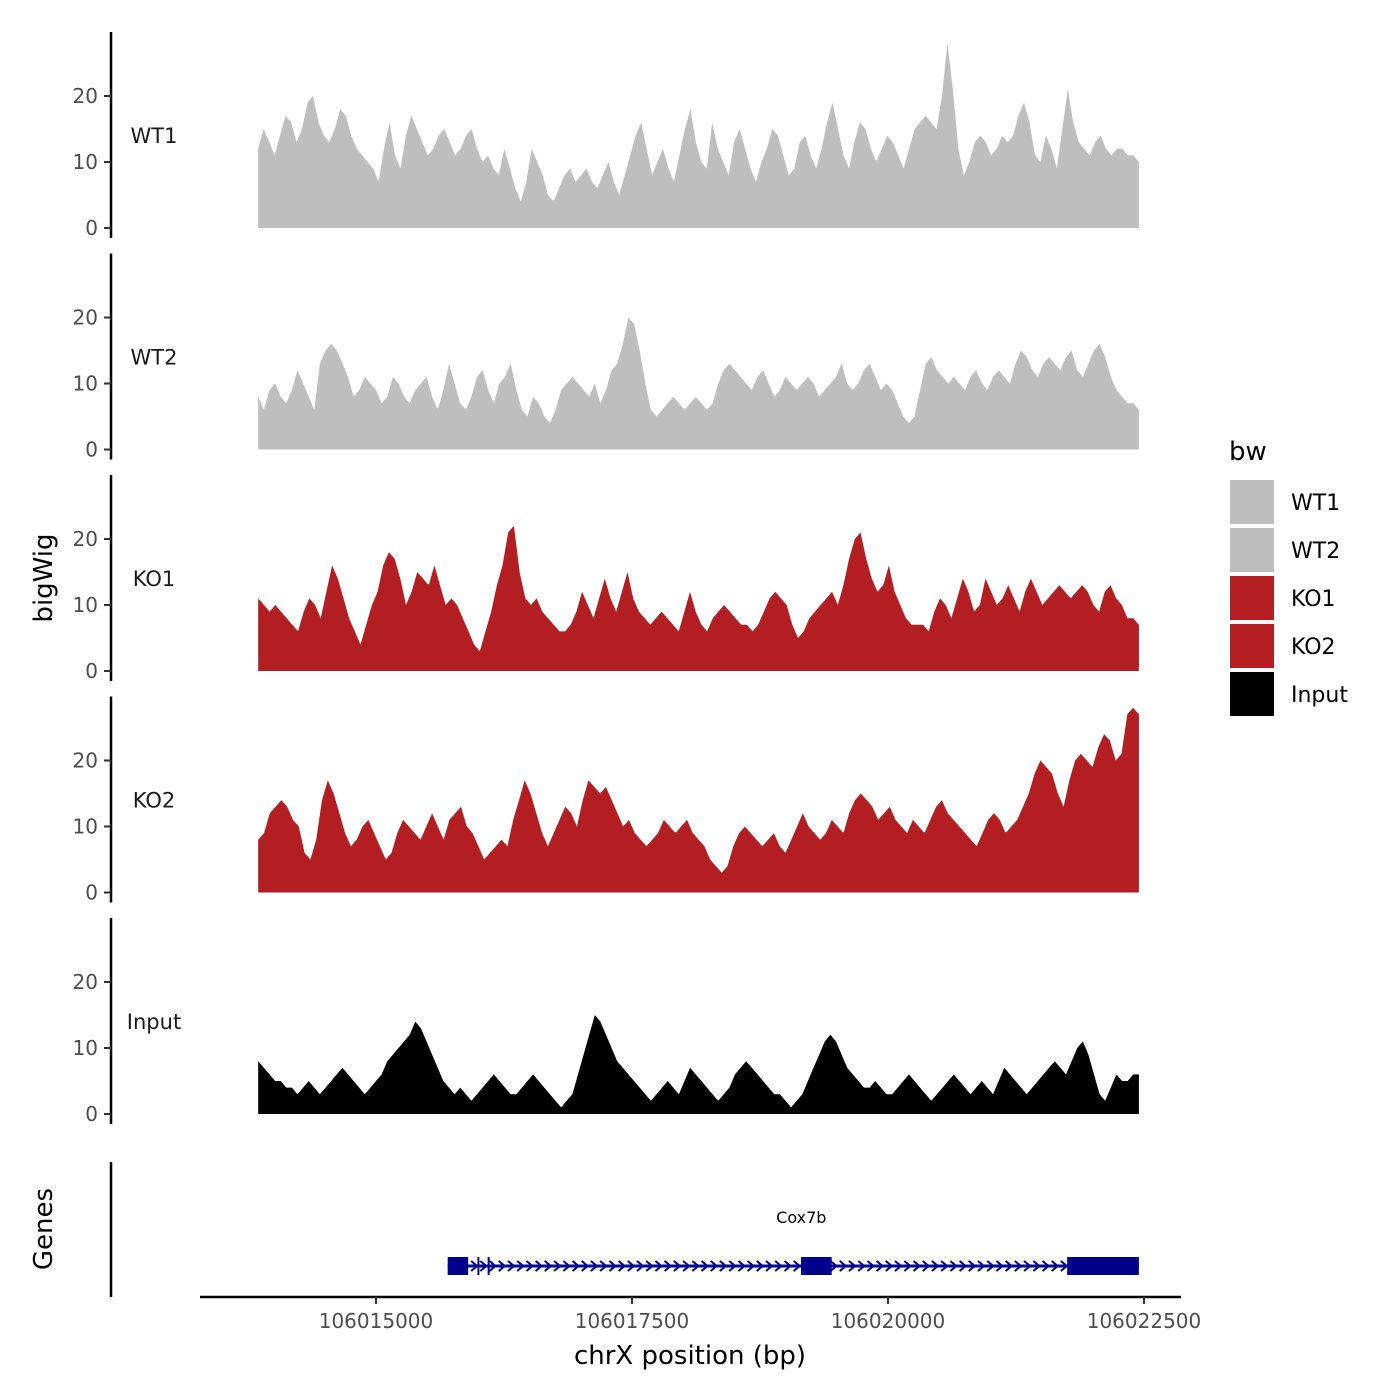 This screenshot has height=1400, width=1400. What do you see at coordinates (584, 1229) in the screenshot?
I see `genes-panel: Genes Cox7b` at bounding box center [584, 1229].